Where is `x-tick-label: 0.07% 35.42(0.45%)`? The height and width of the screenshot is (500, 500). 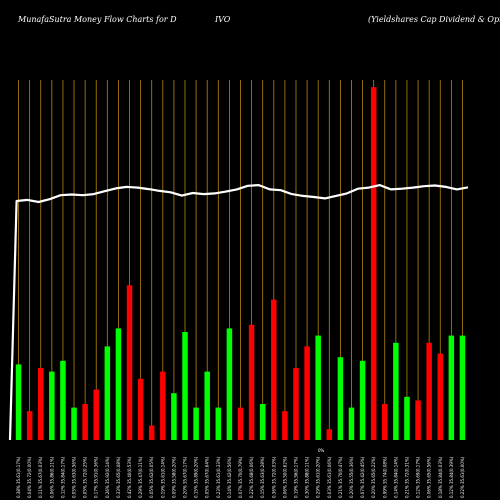 x-tick-label: 0.07% 35.42(0.45%) is located at coordinates (362, 477).